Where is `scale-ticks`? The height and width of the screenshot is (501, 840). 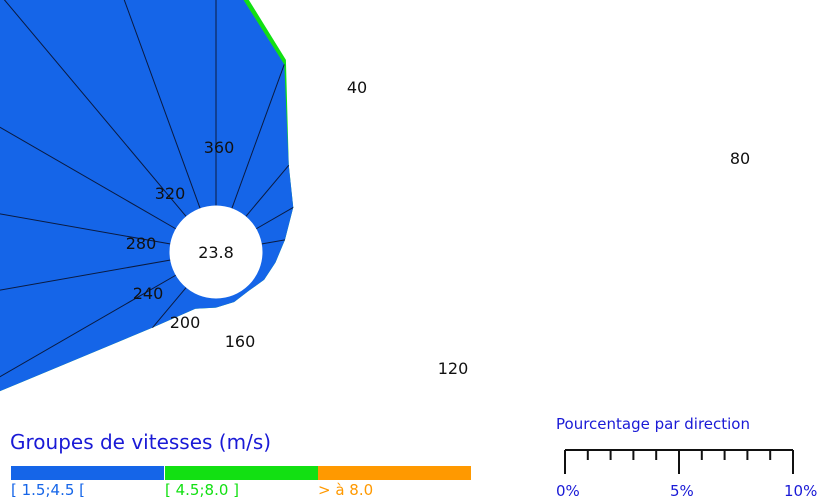 scale-ticks is located at coordinates (679, 461).